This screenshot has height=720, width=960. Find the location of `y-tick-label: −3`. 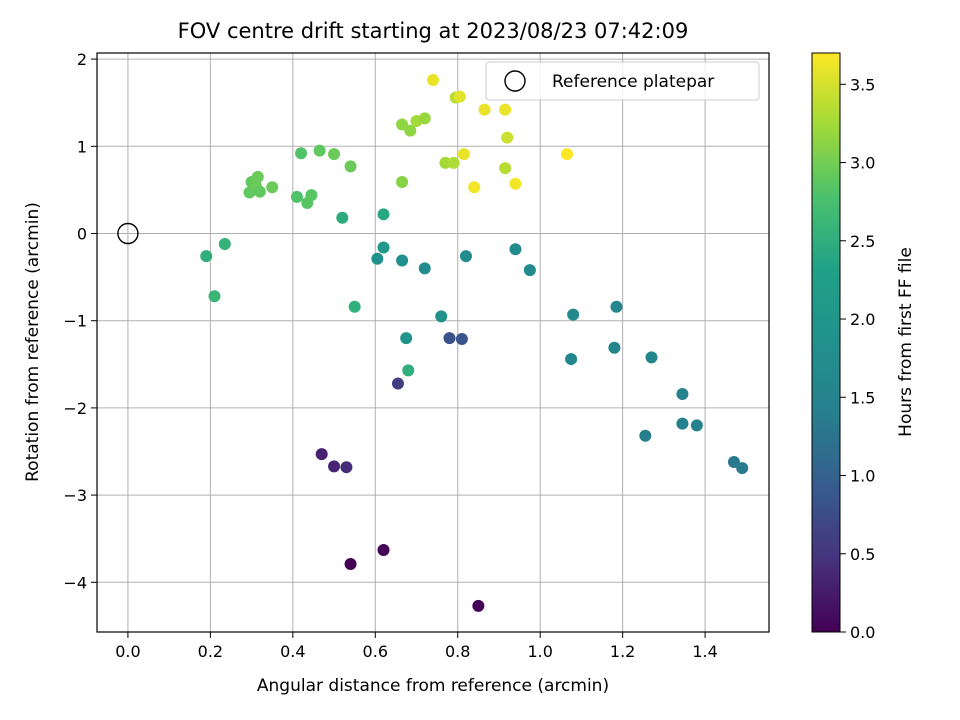

y-tick-label: −3 is located at coordinates (75, 495).